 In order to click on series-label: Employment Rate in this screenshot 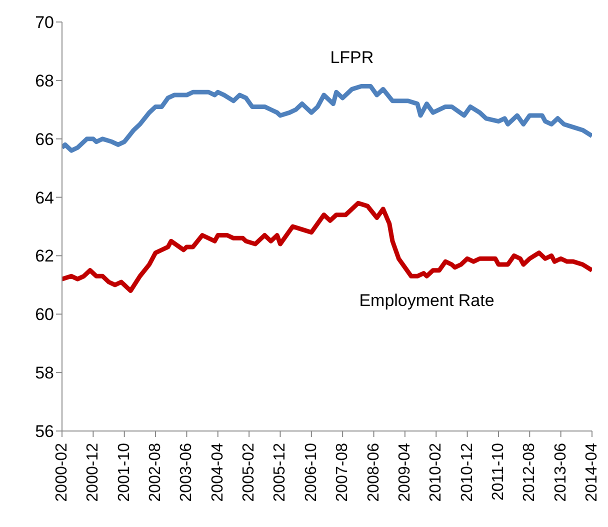, I will do `click(426, 300)`.